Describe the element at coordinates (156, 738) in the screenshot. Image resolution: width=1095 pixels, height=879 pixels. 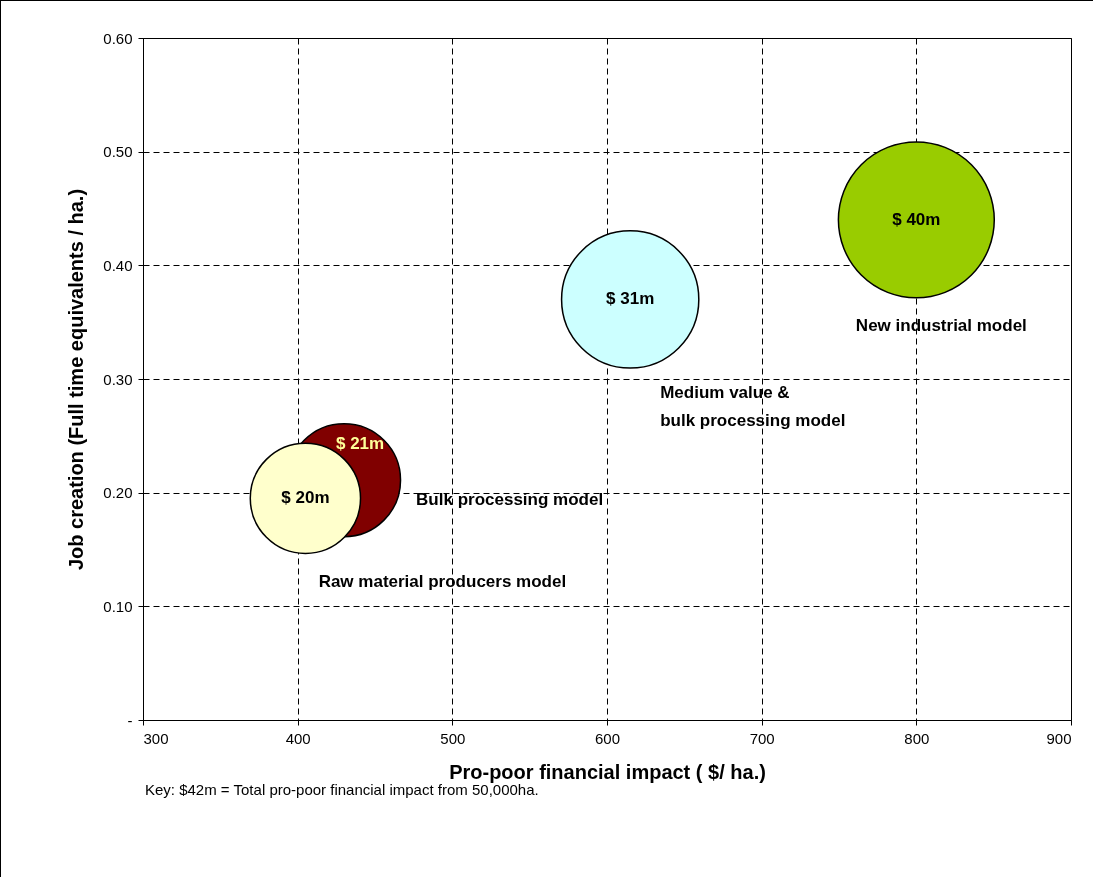
I see `x-tick-label: 300` at that location.